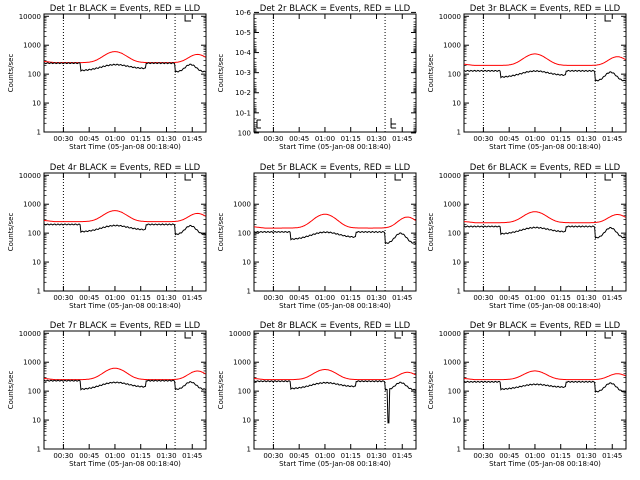  Describe the element at coordinates (545, 9) in the screenshot. I see `panel-title: Det 3r BLACK = Events, RED = LLD` at that location.